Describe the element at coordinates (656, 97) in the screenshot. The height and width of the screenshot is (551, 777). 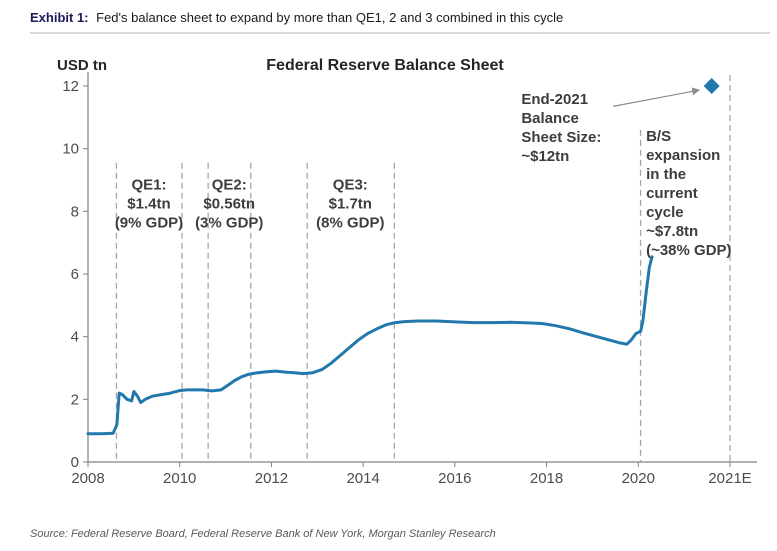
I see `annotation-arrow` at that location.